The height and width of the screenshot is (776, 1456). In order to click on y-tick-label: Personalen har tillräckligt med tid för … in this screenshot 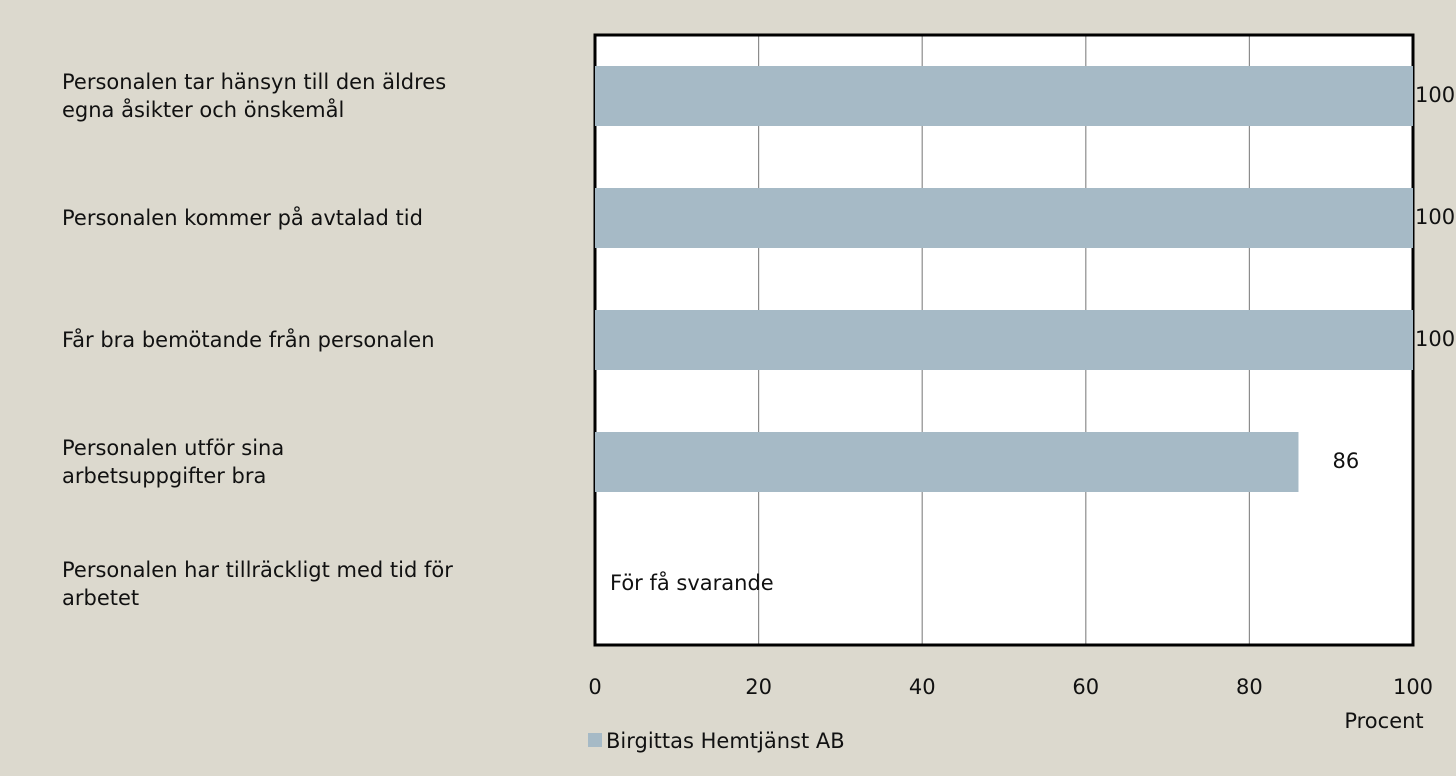, I will do `click(257, 584)`.